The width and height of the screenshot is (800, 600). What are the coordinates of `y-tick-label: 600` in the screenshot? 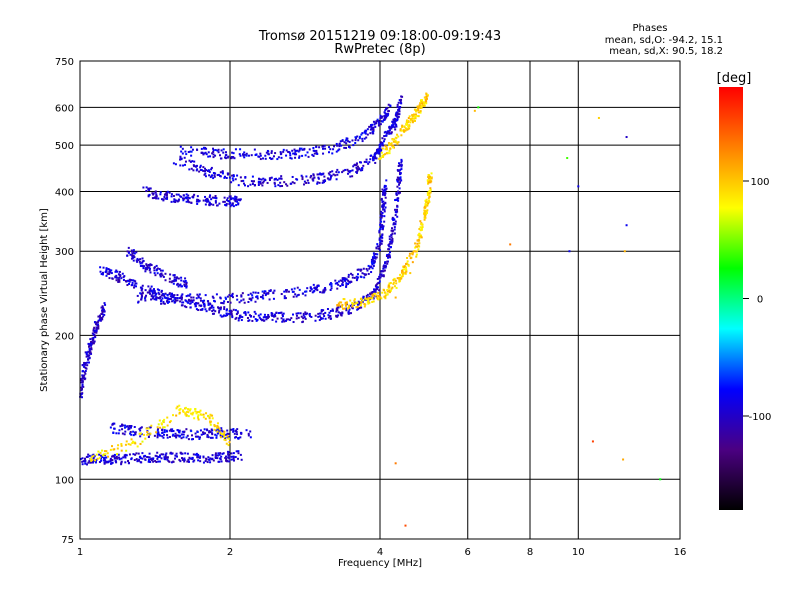 It's located at (64, 108).